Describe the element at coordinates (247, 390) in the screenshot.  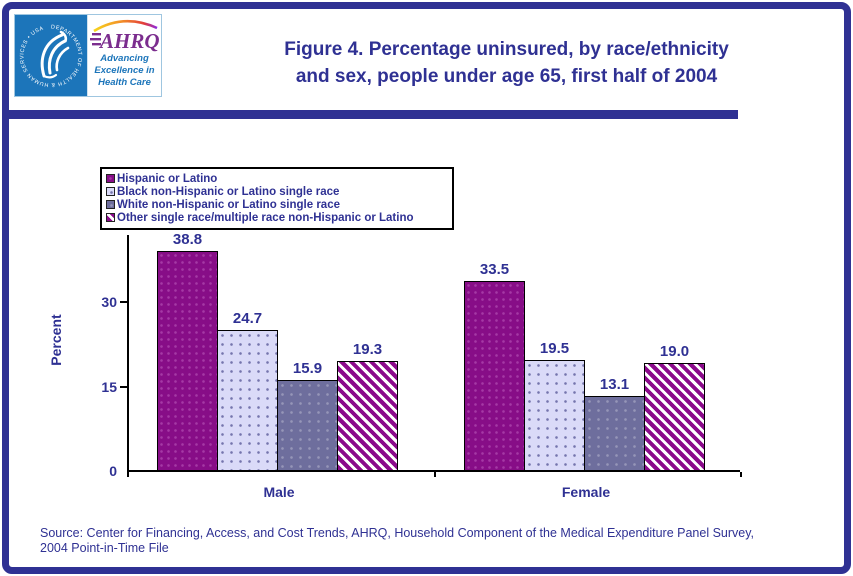
I see `bar-male-black-non-hispanic: 24.7` at that location.